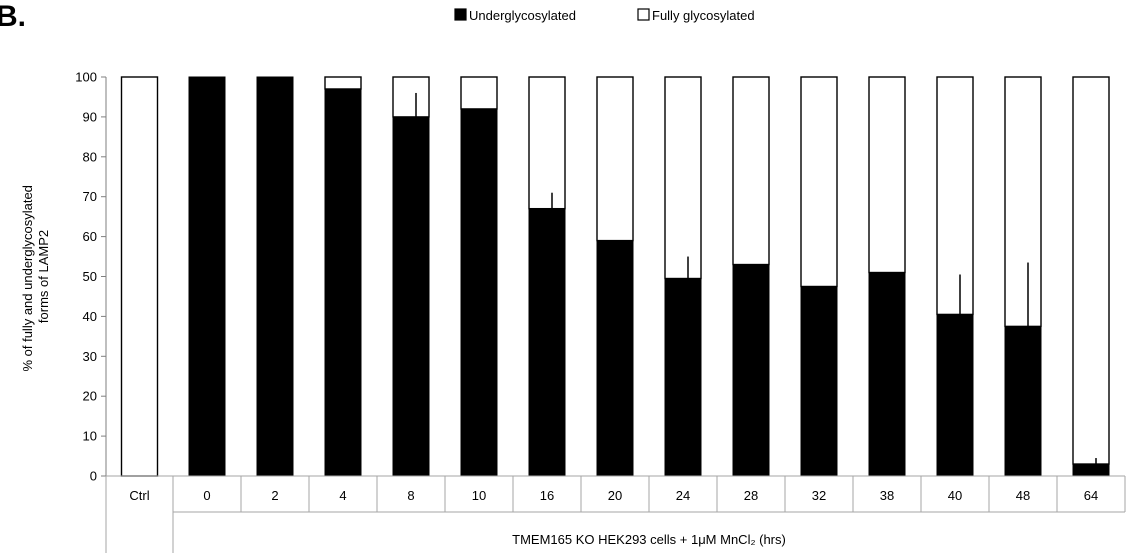 This screenshot has height=558, width=1133. I want to click on y-tick-label: 0, so click(93, 476).